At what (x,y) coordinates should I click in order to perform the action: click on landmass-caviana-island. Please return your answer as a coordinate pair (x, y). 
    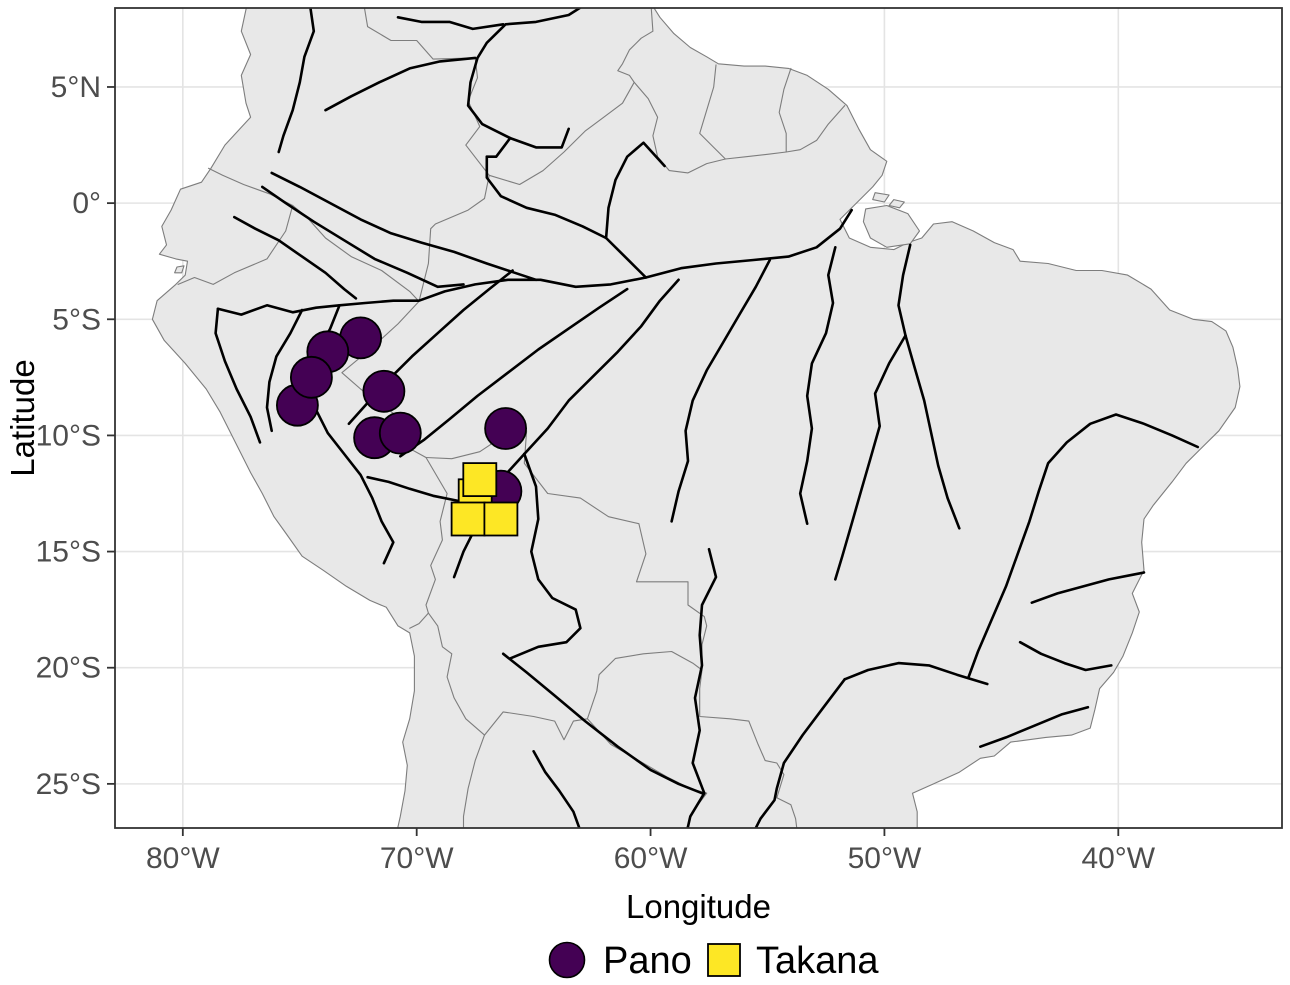
    Looking at the image, I should click on (881, 197).